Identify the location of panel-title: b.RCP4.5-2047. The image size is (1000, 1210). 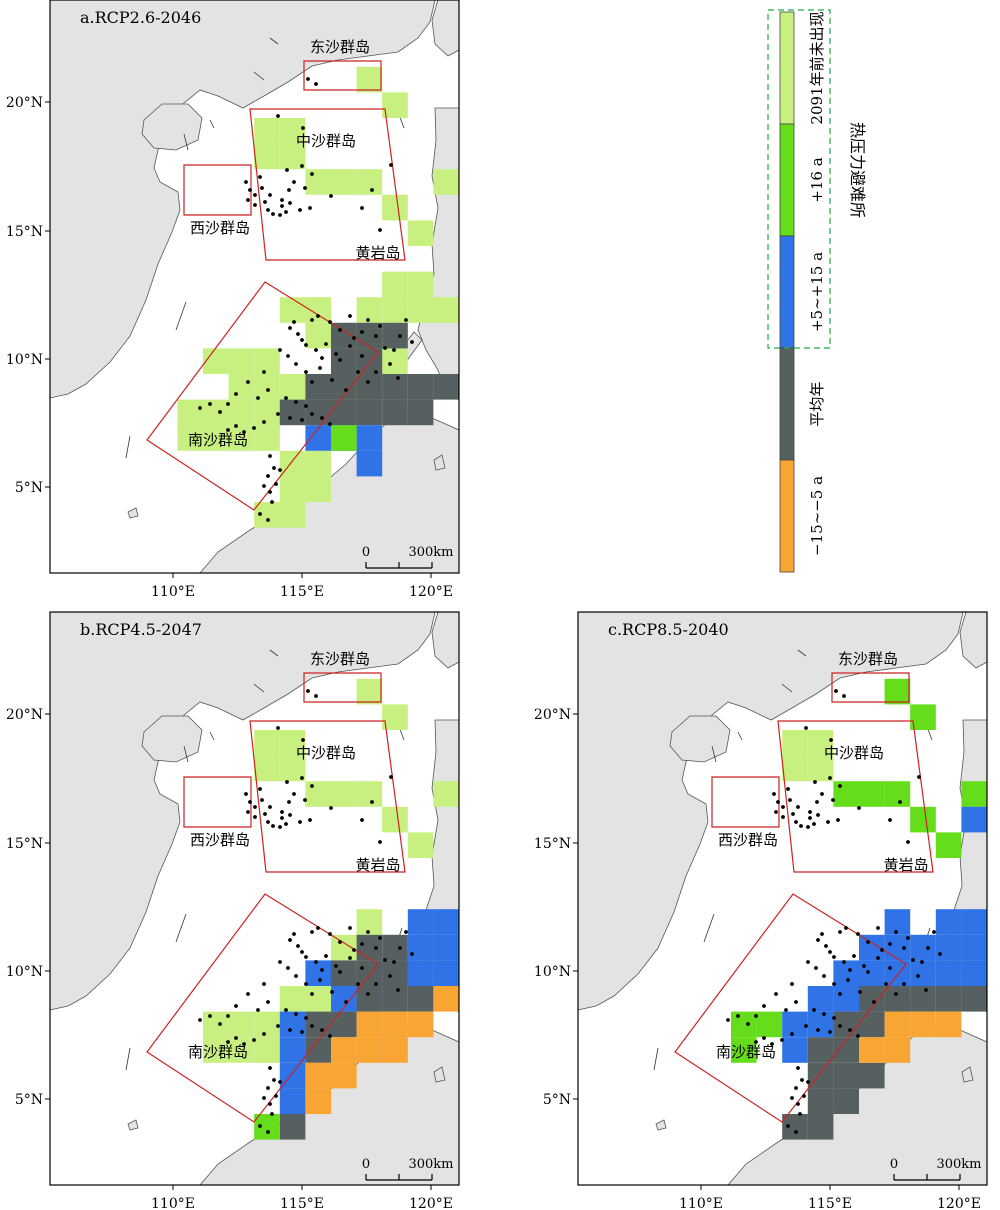
(141, 629).